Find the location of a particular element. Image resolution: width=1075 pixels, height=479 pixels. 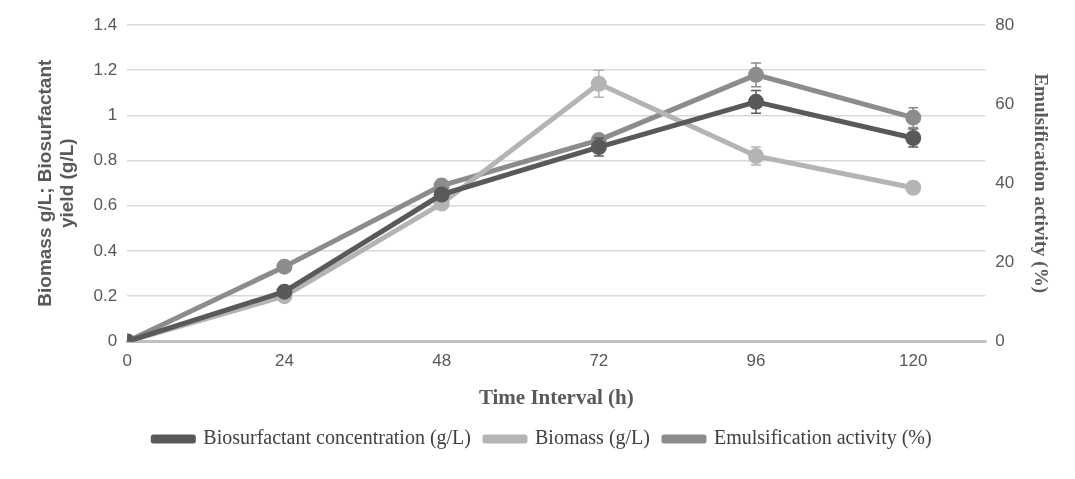

y2-tick-label: 20 is located at coordinates (1005, 261).